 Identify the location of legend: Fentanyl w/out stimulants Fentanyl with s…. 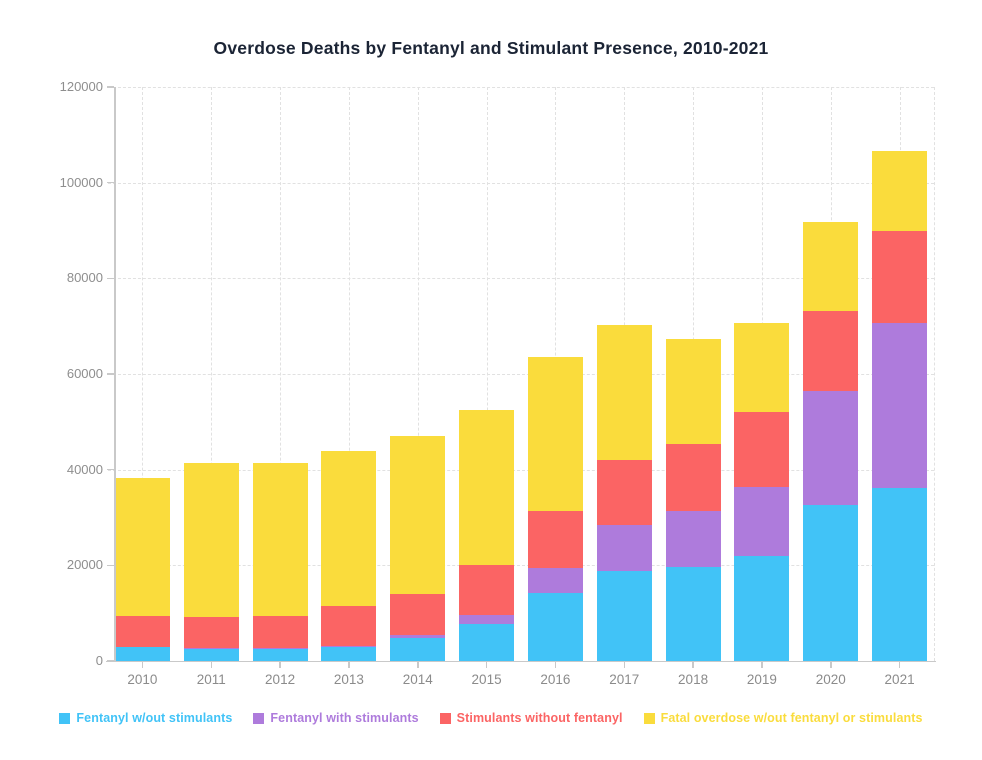
(491, 718).